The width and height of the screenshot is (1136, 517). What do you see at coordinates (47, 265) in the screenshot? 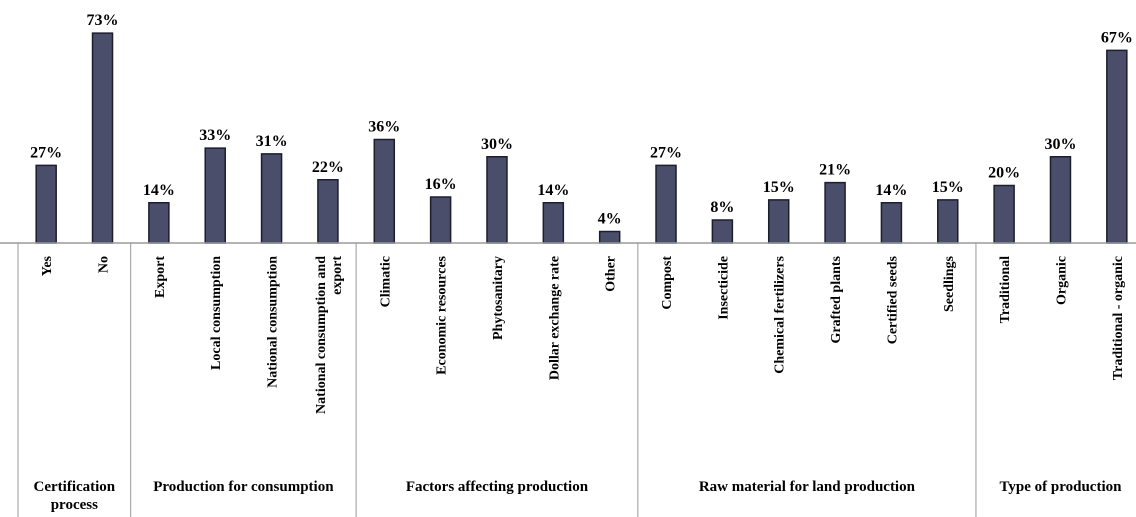
I see `category-label: Yes` at bounding box center [47, 265].